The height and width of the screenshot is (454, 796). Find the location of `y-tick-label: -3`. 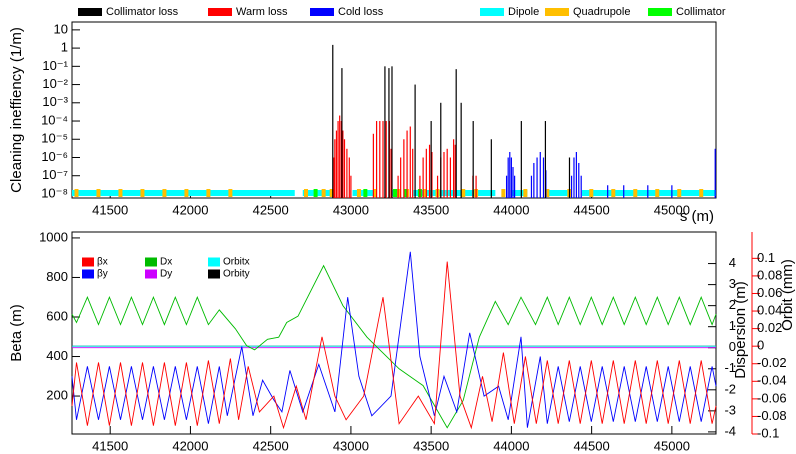

y-tick-label: -3 is located at coordinates (730, 409).